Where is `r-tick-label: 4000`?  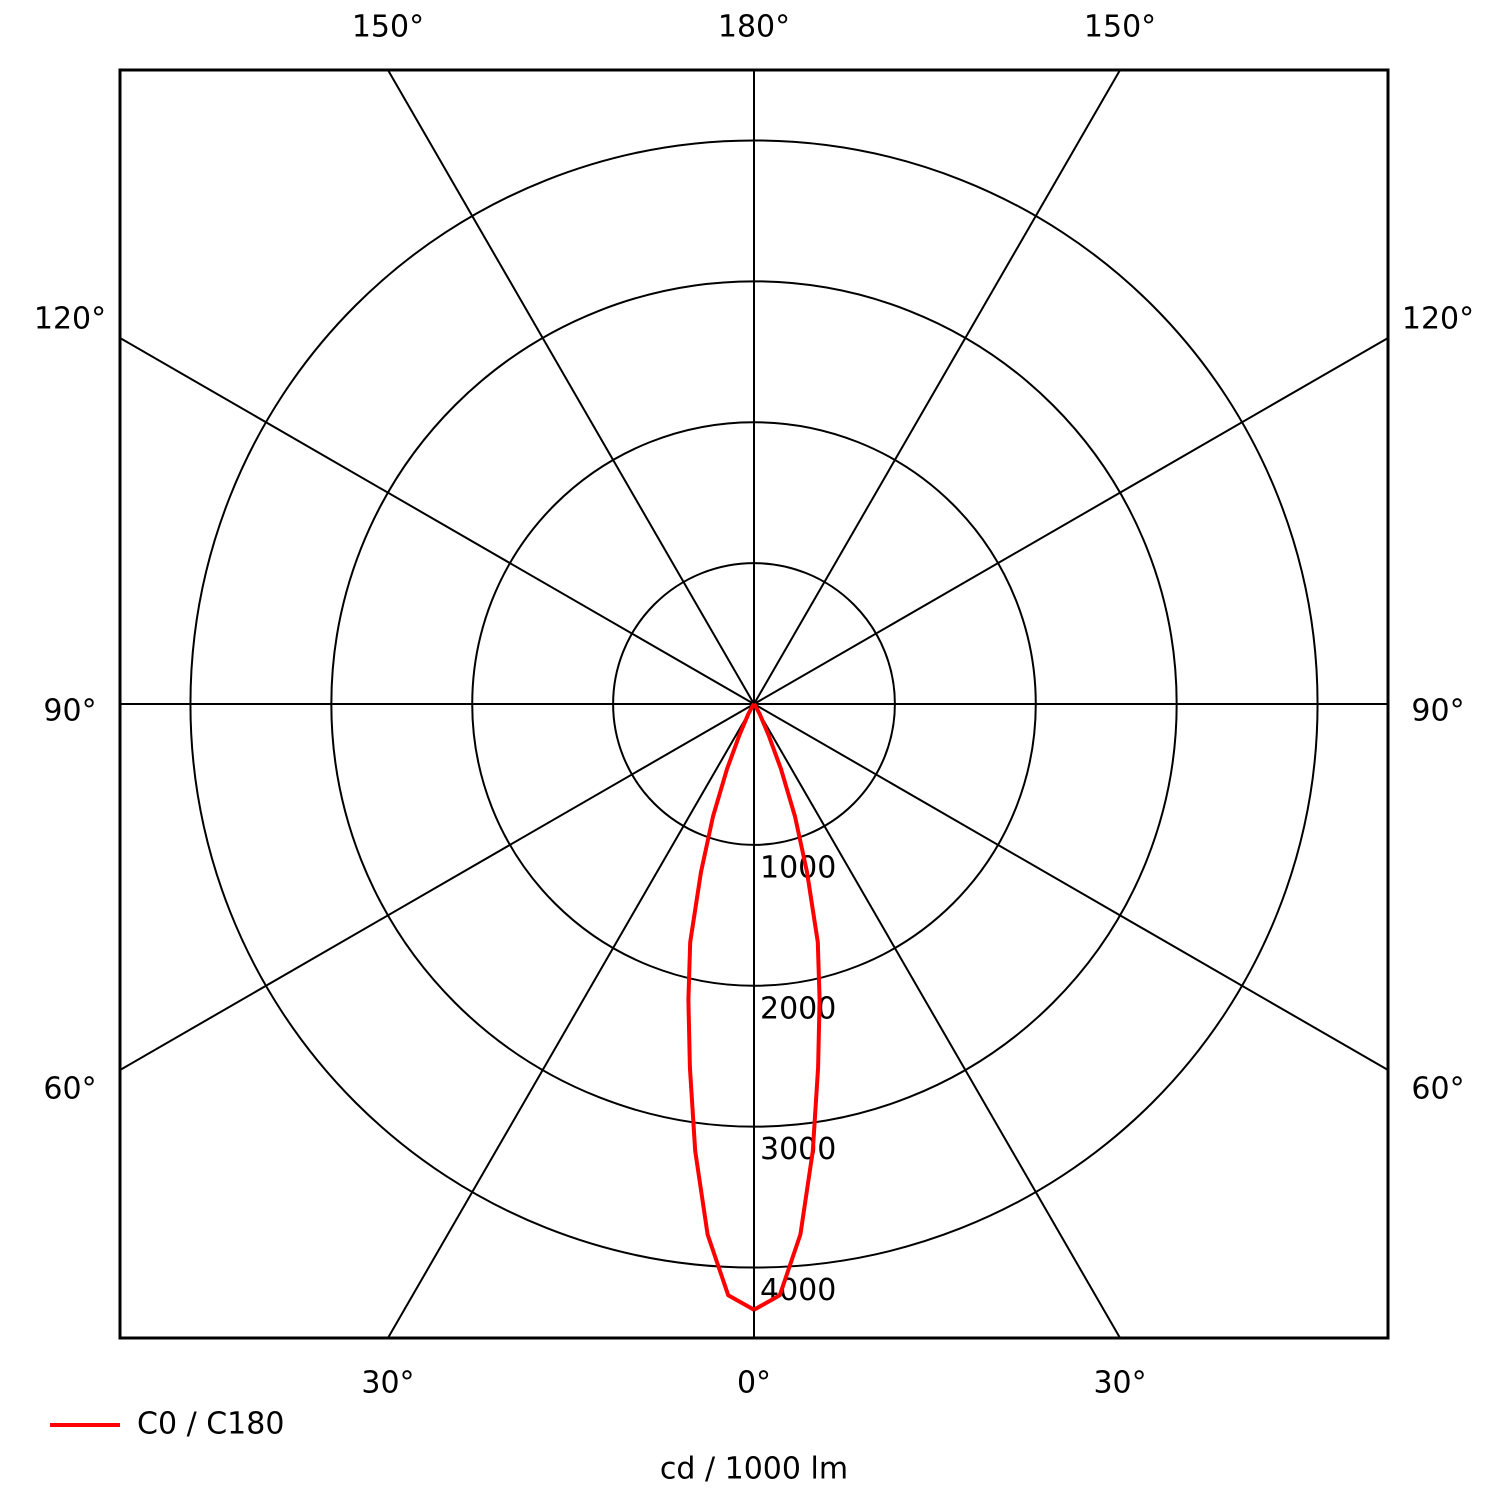 r-tick-label: 4000 is located at coordinates (798, 1290).